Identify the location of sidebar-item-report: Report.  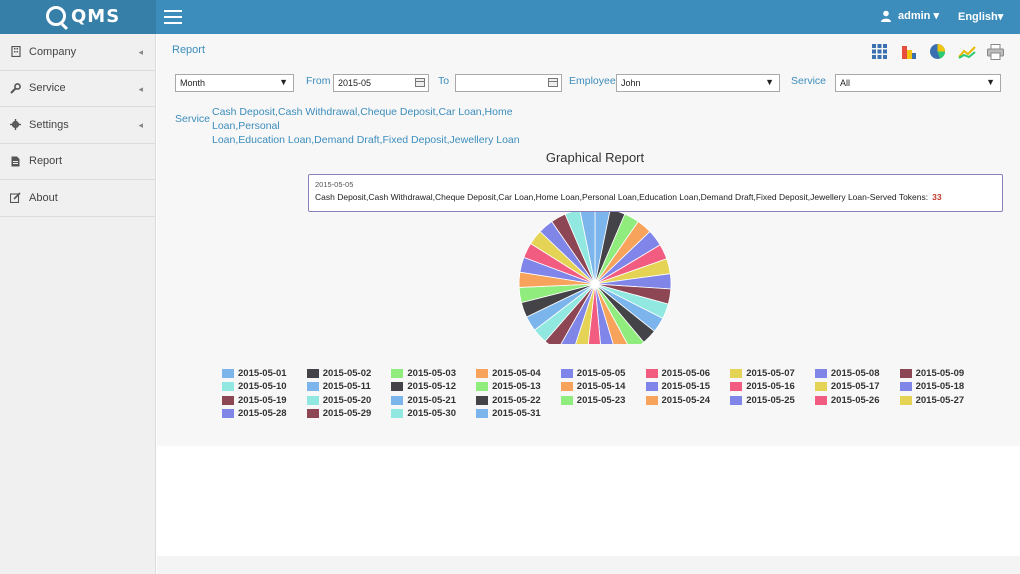
(77, 162).